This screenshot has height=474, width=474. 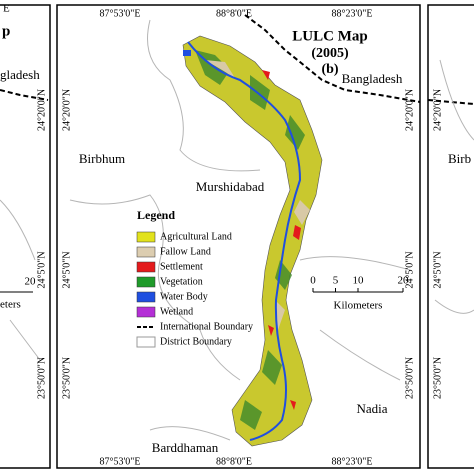 I want to click on place-label: Birbhum, so click(x=102, y=158).